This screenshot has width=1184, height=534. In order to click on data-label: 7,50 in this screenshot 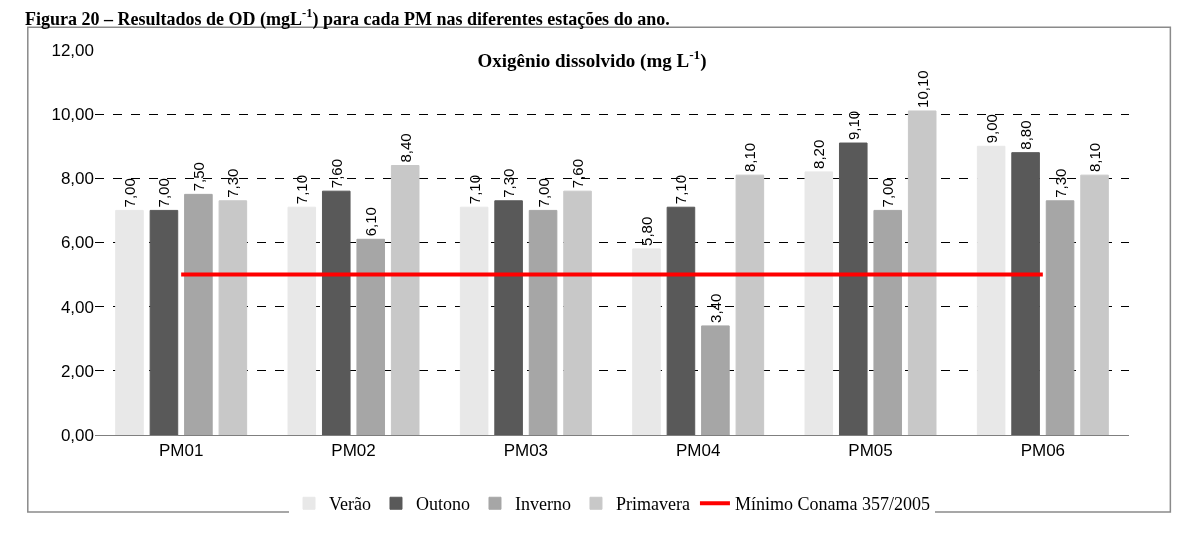, I will do `click(198, 177)`.